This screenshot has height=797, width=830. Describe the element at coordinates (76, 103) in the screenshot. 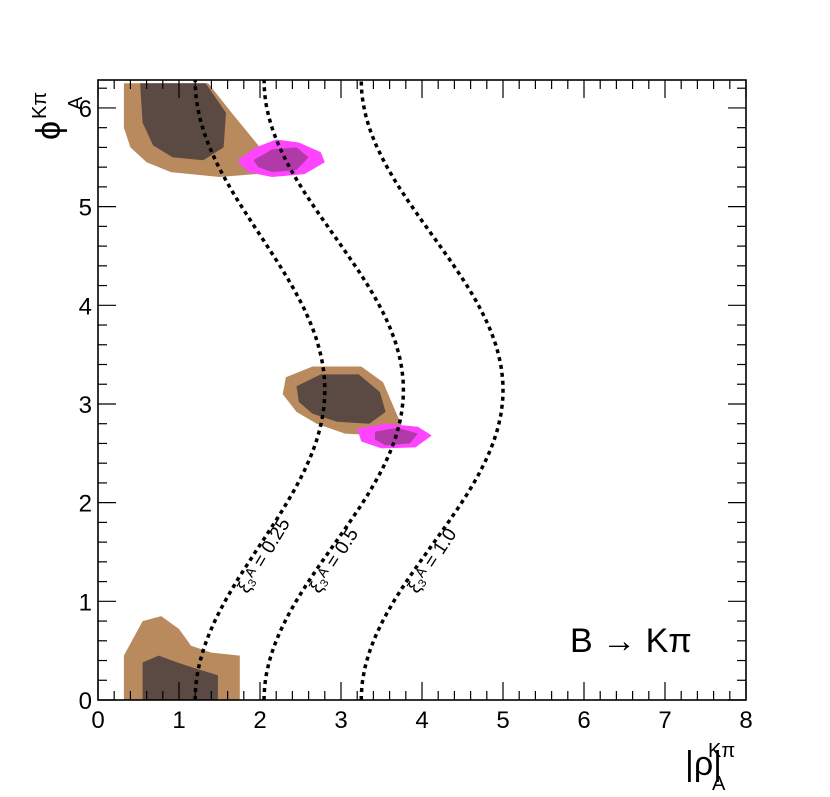

I see `y-axis-title-subscript: A` at that location.